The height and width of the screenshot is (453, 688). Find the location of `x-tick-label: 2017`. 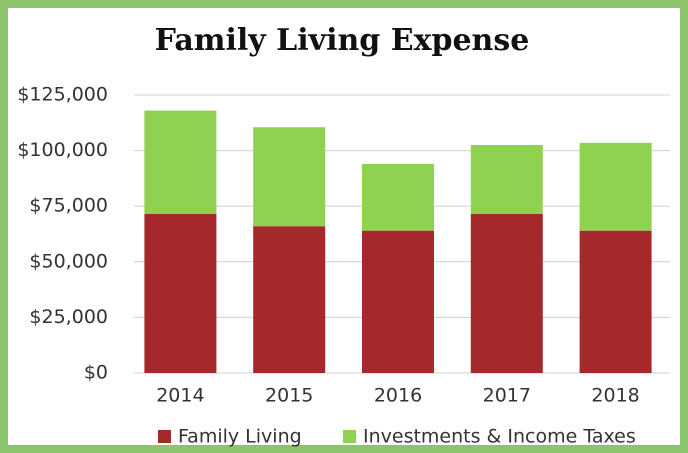

x-tick-label: 2017 is located at coordinates (507, 396).